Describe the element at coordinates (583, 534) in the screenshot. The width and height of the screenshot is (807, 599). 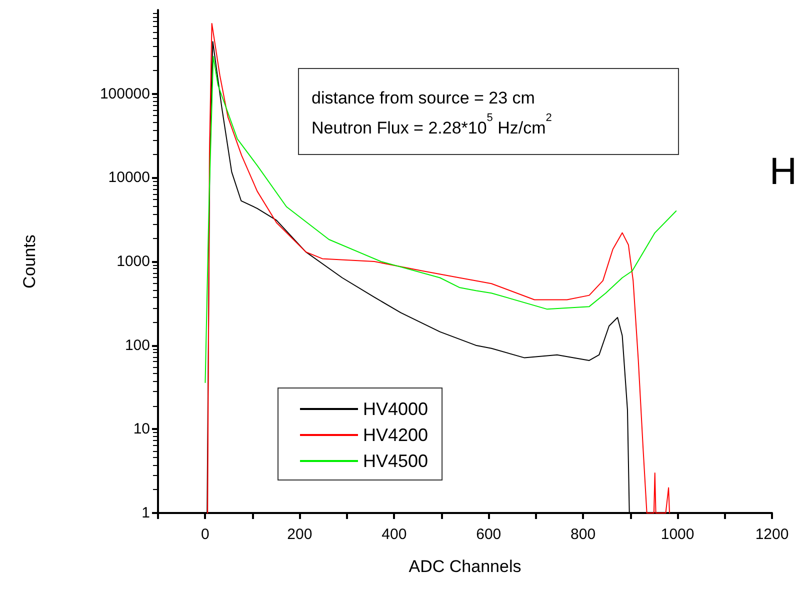
I see `x-tick-label: 800` at that location.